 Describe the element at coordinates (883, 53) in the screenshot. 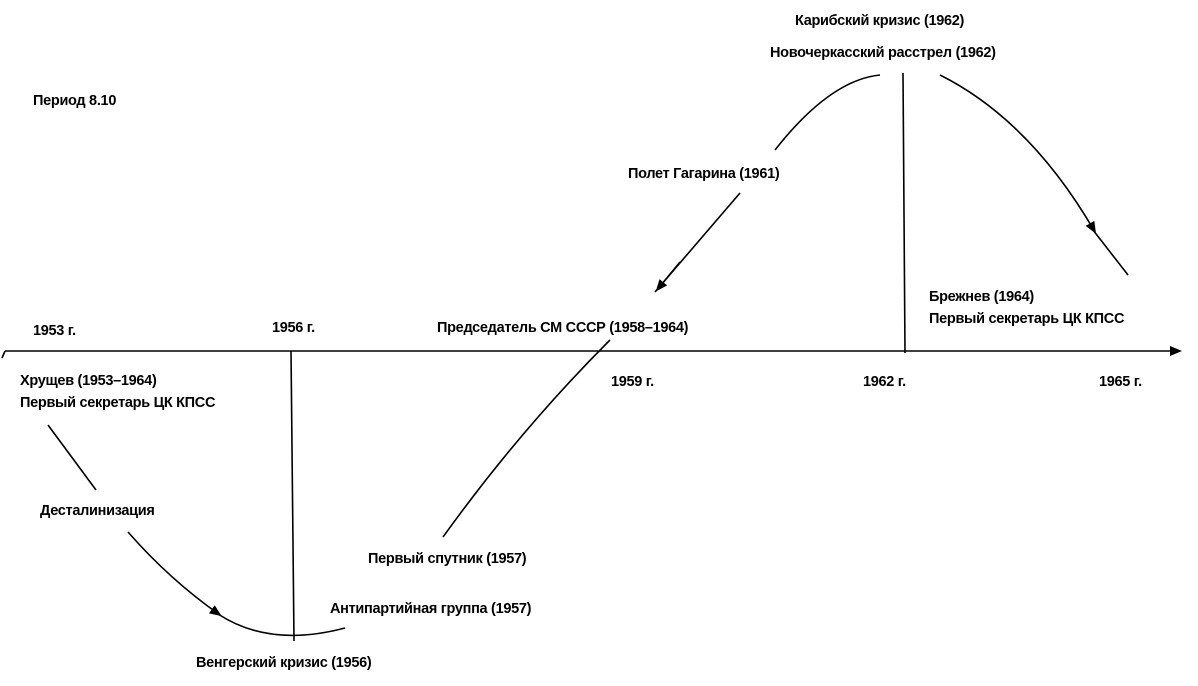

I see `event-label: Новочеркасский расстрел (1962)` at that location.